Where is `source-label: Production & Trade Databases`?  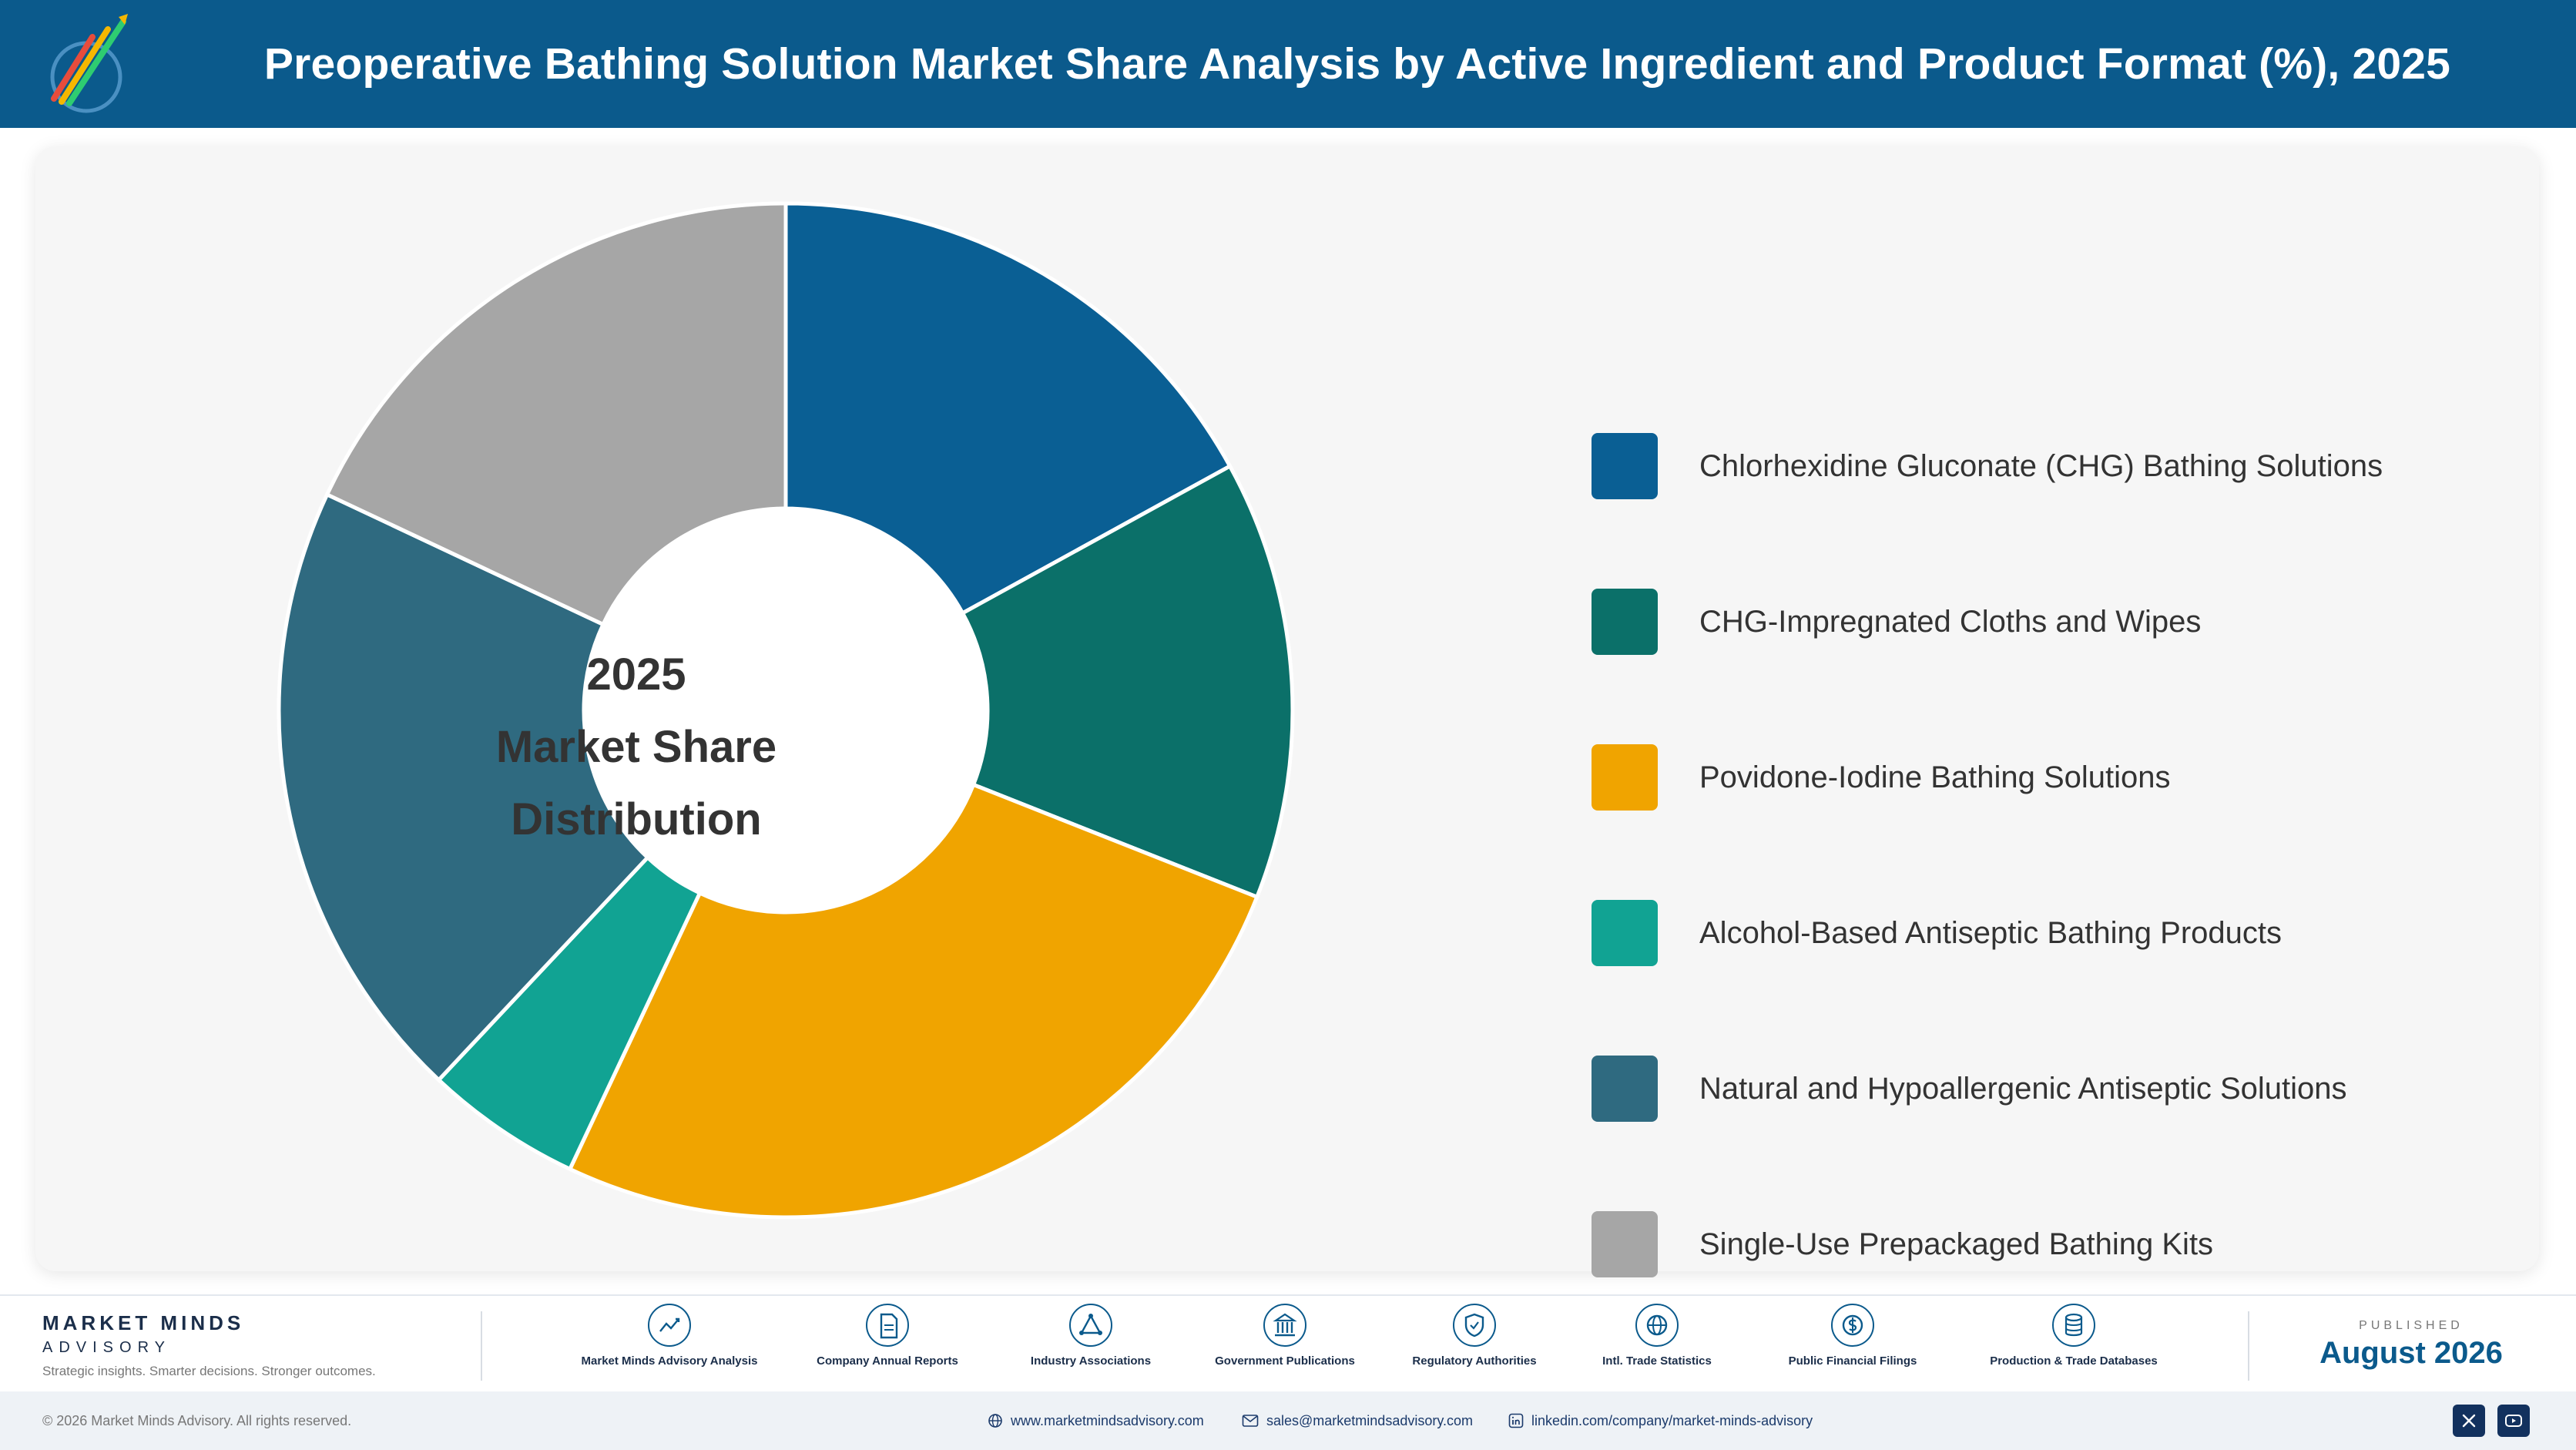
source-label: Production & Trade Databases is located at coordinates (2074, 1361).